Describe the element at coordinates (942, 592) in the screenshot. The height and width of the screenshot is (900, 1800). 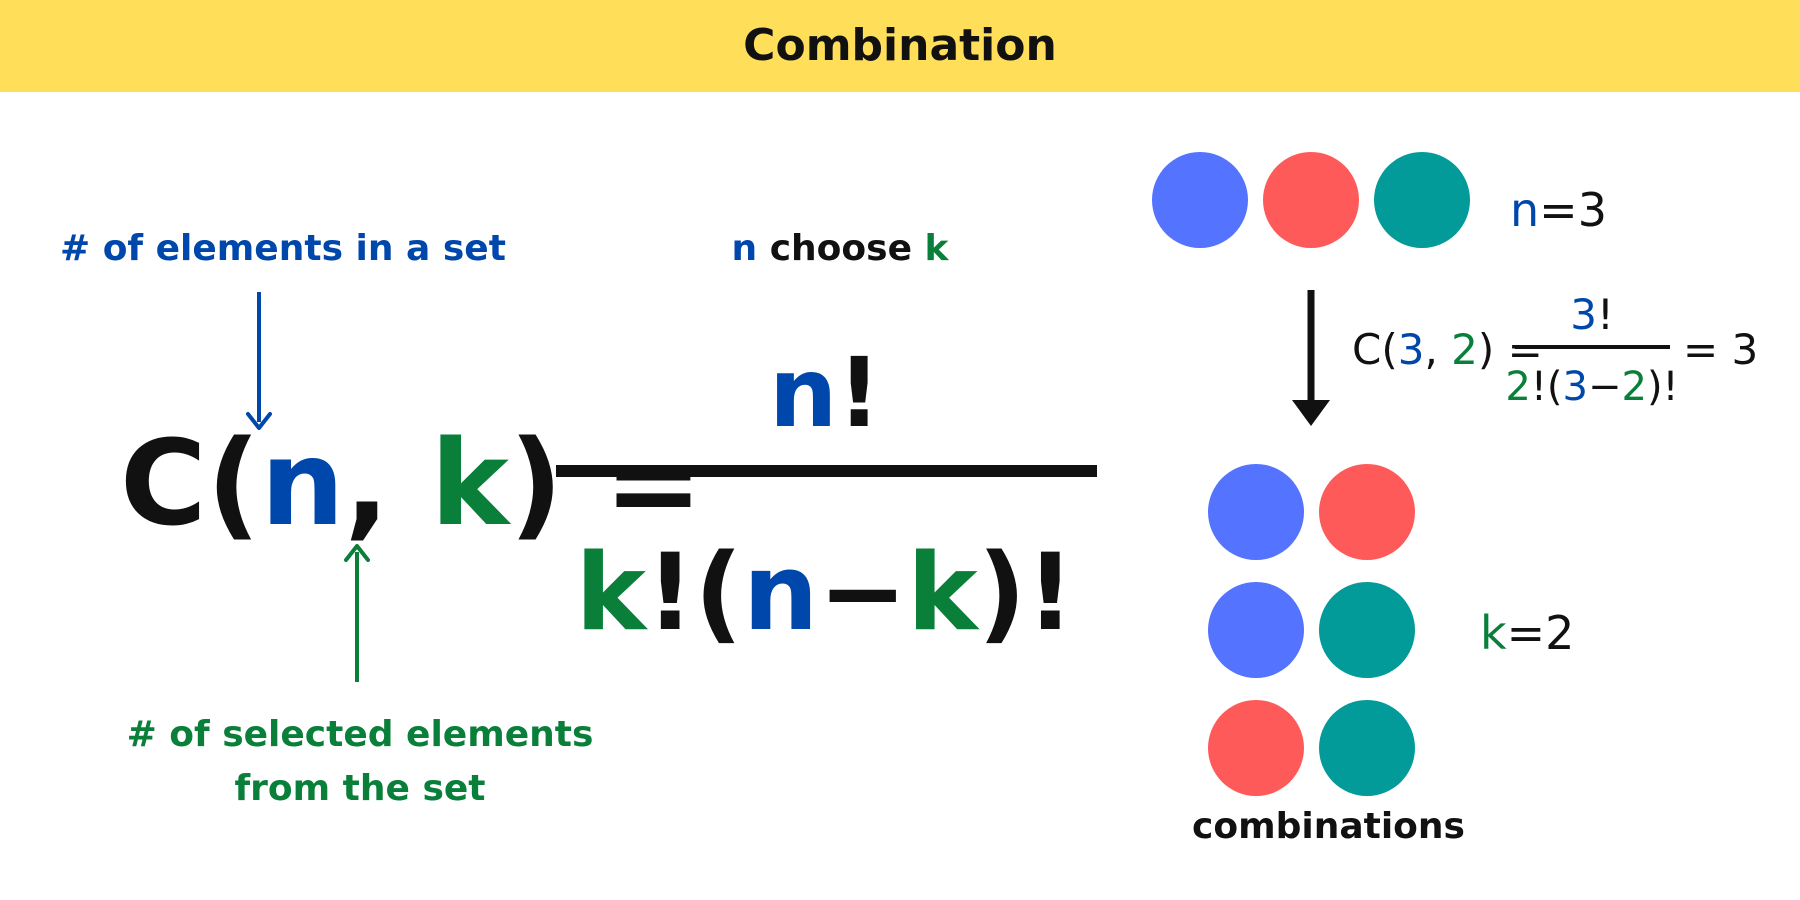
I see `den-k2: k` at that location.